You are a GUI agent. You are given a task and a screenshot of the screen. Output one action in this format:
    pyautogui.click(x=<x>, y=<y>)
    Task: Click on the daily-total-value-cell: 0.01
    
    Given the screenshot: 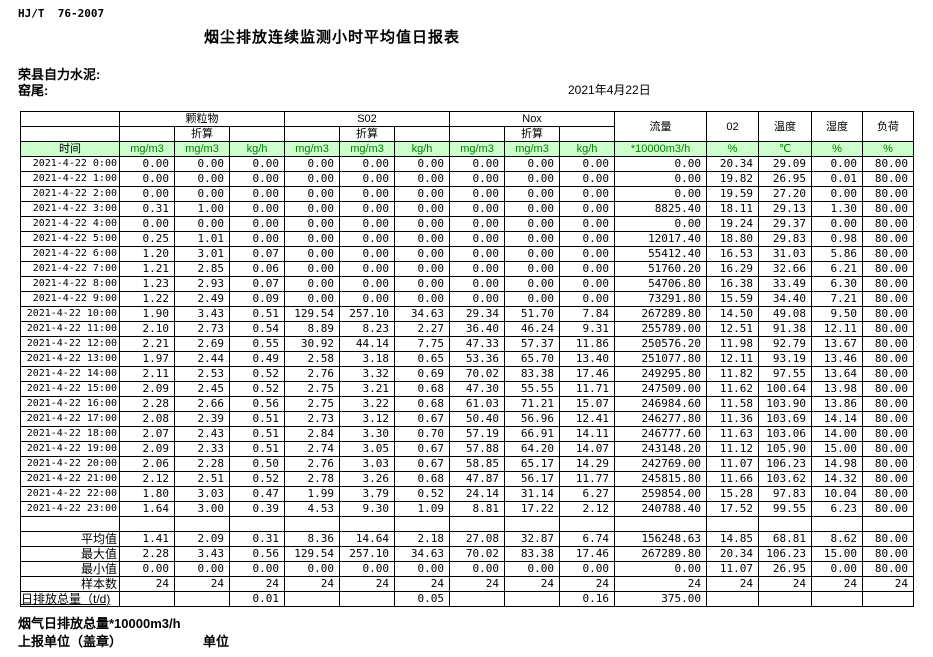 What is the action you would take?
    pyautogui.click(x=257, y=599)
    